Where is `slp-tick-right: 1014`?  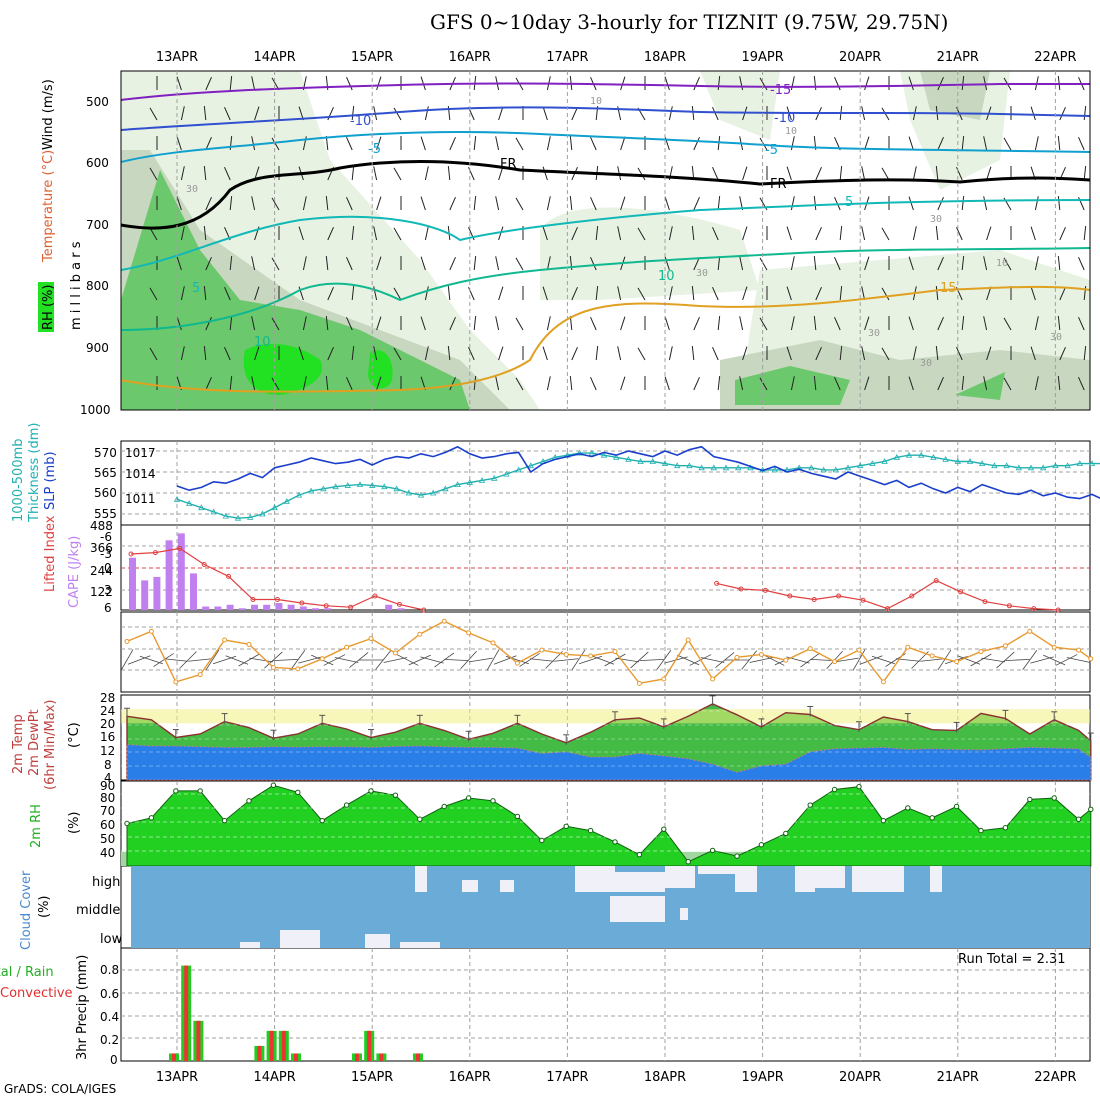 slp-tick-right: 1014 is located at coordinates (140, 474).